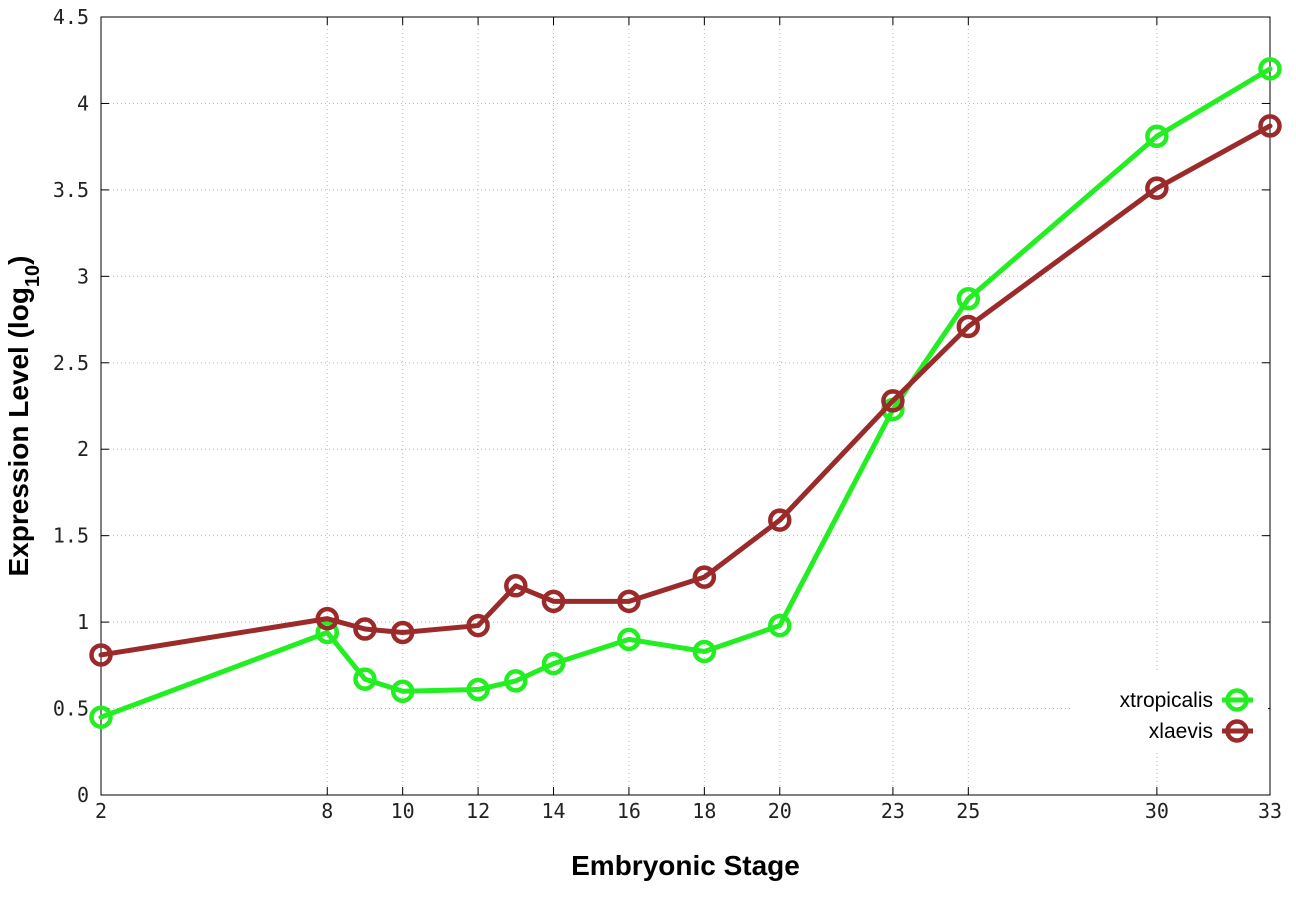 The height and width of the screenshot is (907, 1296). I want to click on x-tick-label: 33, so click(1270, 811).